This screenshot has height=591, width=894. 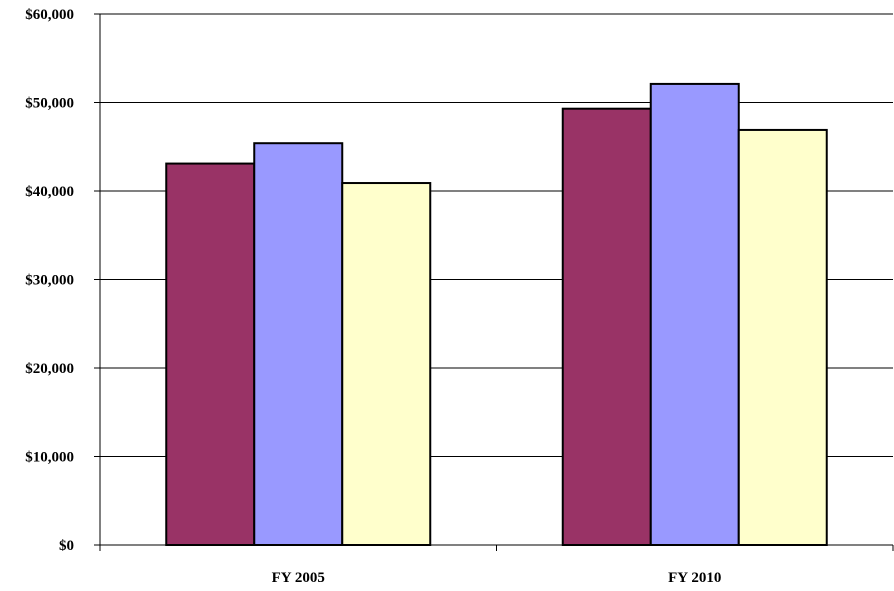 I want to click on y-tick-label: $50,000, so click(x=49, y=104).